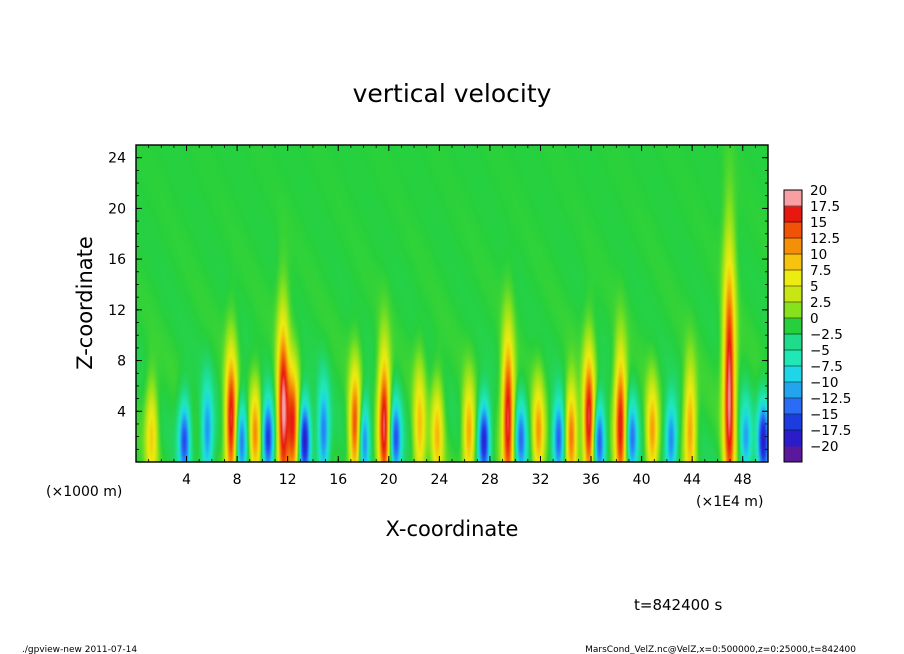  What do you see at coordinates (818, 223) in the screenshot?
I see `colorbar-label: 15` at bounding box center [818, 223].